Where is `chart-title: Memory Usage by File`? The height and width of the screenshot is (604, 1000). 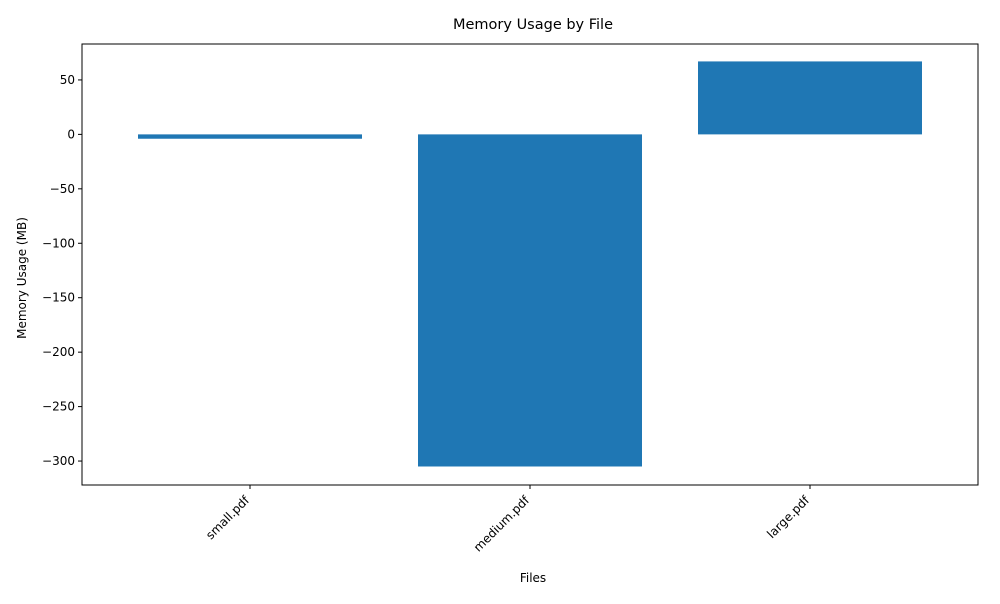 chart-title: Memory Usage by File is located at coordinates (533, 25).